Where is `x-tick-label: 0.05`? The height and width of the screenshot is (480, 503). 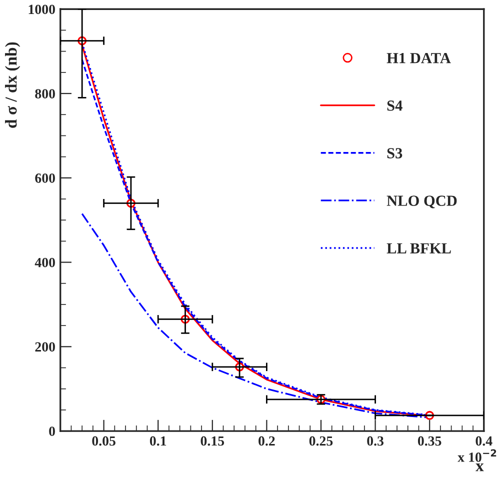 x-tick-label: 0.05 is located at coordinates (104, 441).